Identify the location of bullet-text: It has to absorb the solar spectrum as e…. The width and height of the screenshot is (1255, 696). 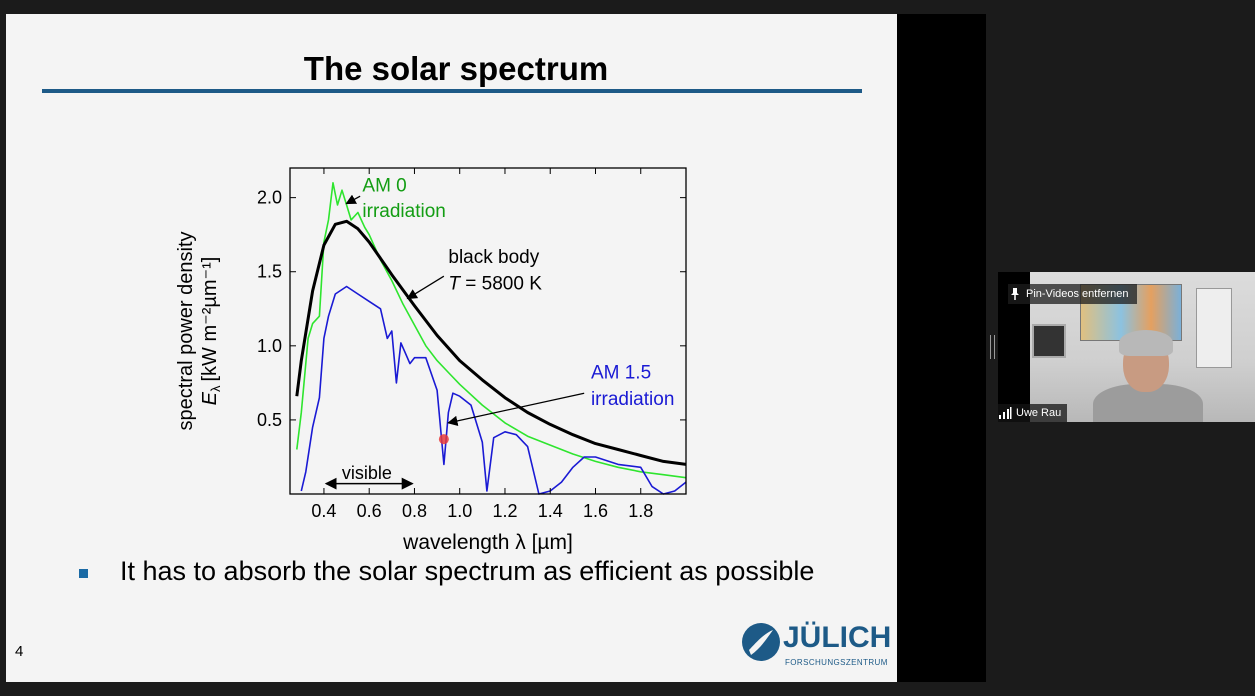
(467, 571).